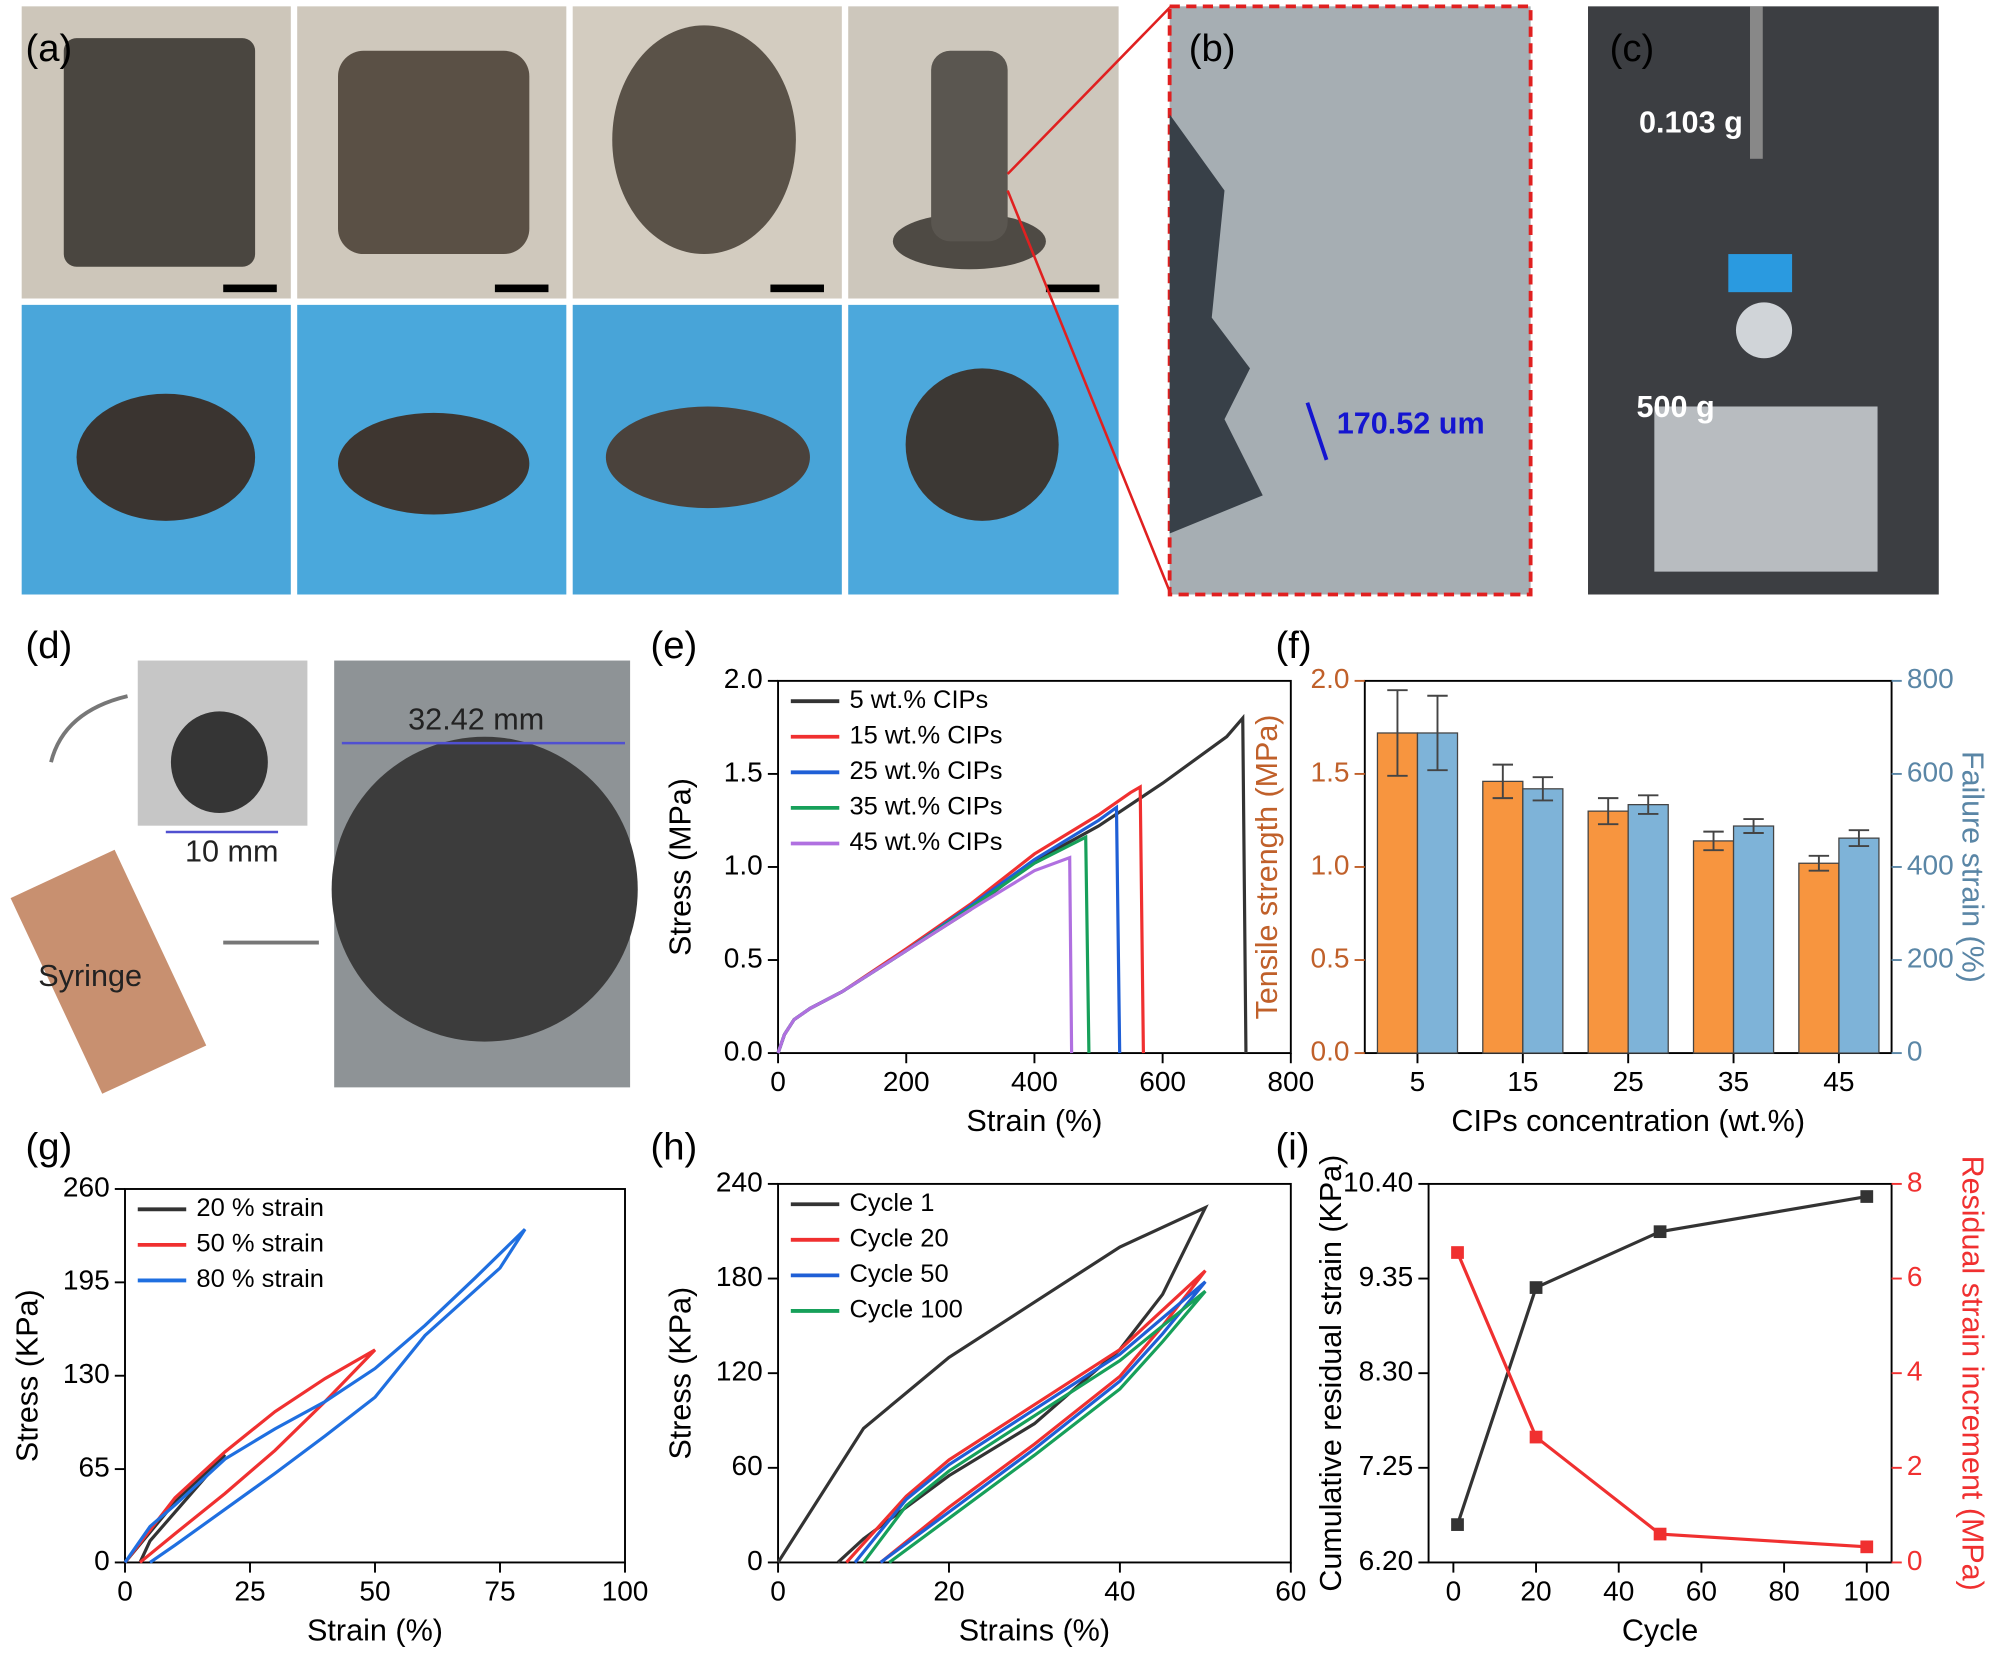  Describe the element at coordinates (1930, 771) in the screenshot. I see `tick-label: 600` at that location.